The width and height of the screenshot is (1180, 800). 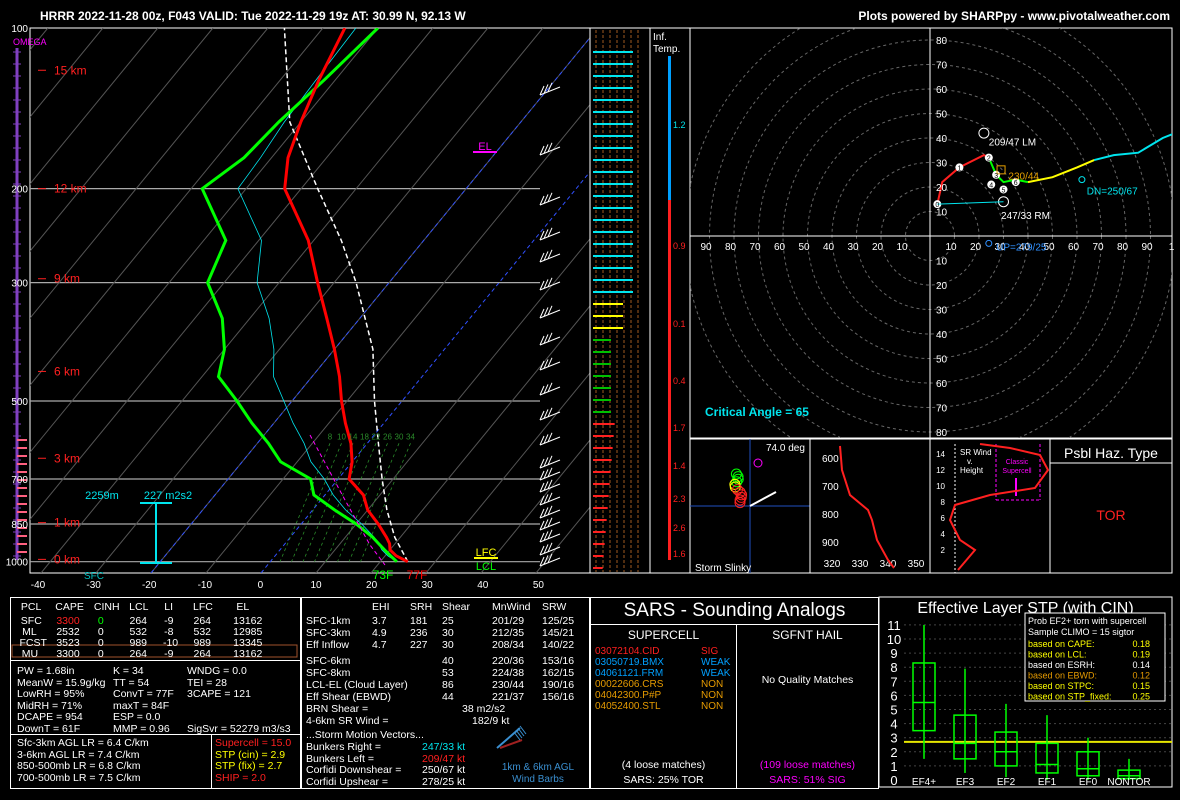 What do you see at coordinates (69, 607) in the screenshot?
I see `parcel-header: CAPE` at bounding box center [69, 607].